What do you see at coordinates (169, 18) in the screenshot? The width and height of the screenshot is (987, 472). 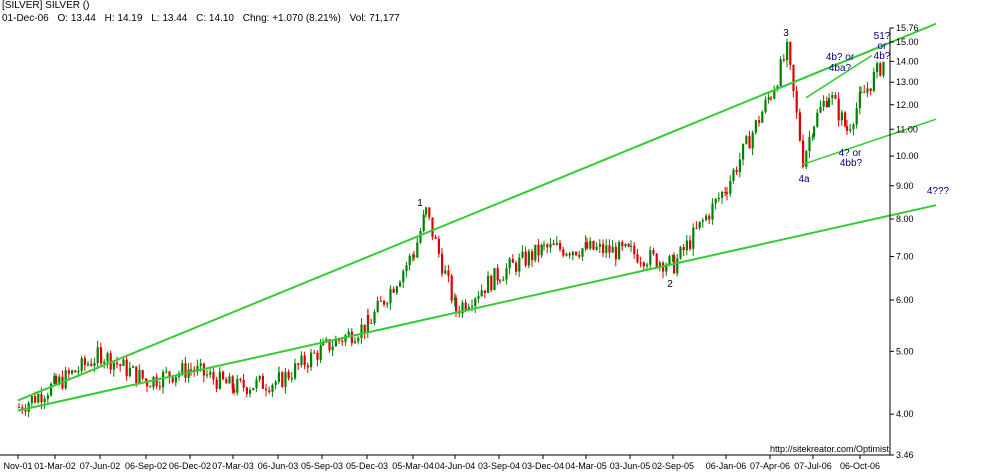 I see `readout-low: L: 13.44` at bounding box center [169, 18].